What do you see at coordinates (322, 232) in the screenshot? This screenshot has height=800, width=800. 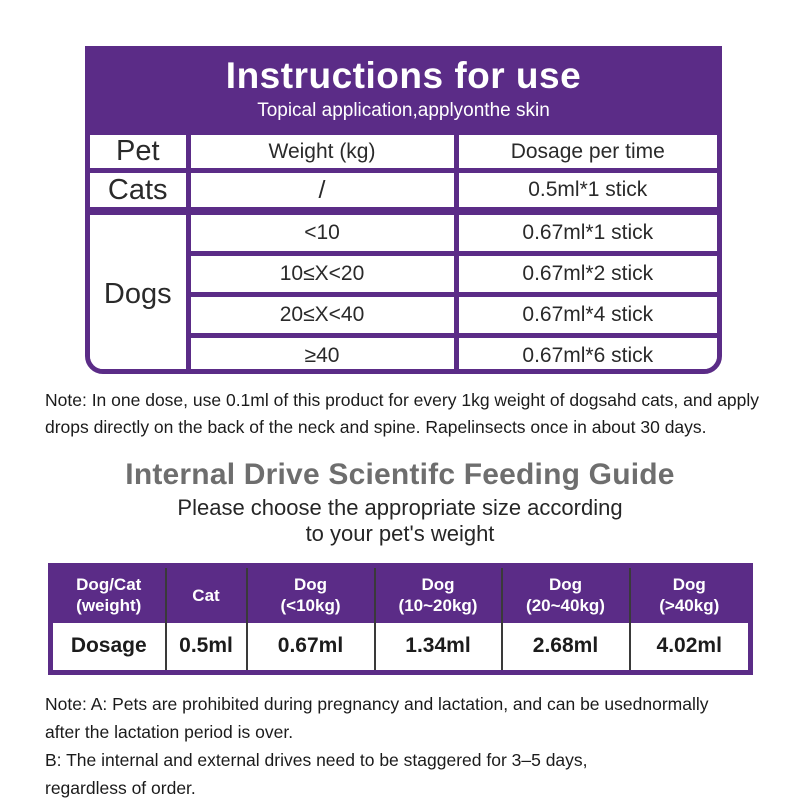 I see `cell-dogs-weight-1: <10` at bounding box center [322, 232].